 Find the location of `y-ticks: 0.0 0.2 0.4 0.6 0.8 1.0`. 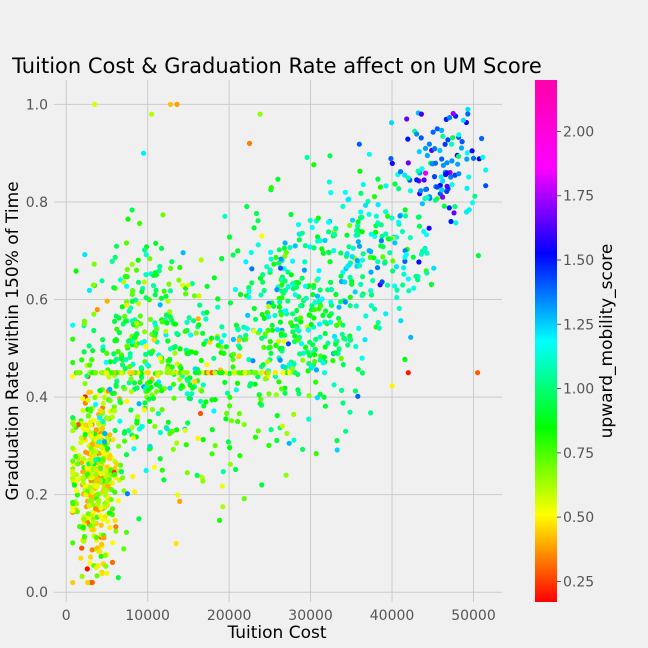

y-ticks: 0.0 0.2 0.4 0.6 0.8 1.0 is located at coordinates (37, 349).